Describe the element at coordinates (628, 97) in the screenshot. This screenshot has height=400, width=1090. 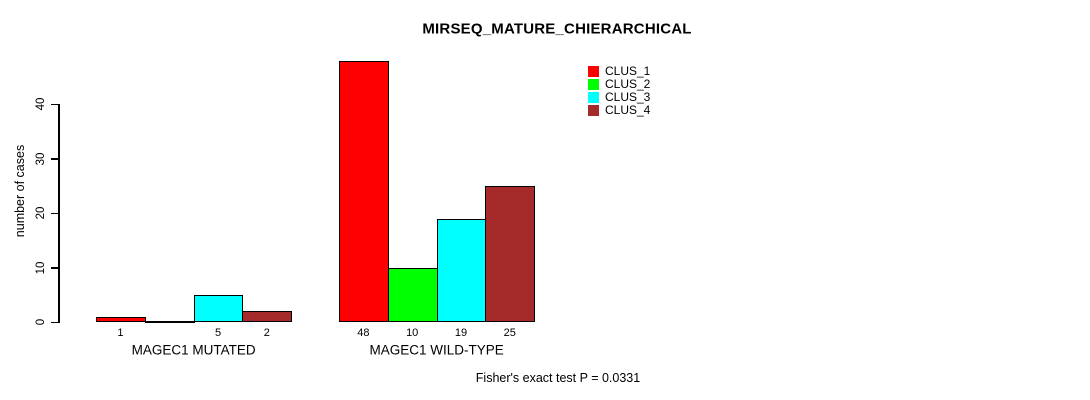
I see `legend-label: CLUS_3` at that location.